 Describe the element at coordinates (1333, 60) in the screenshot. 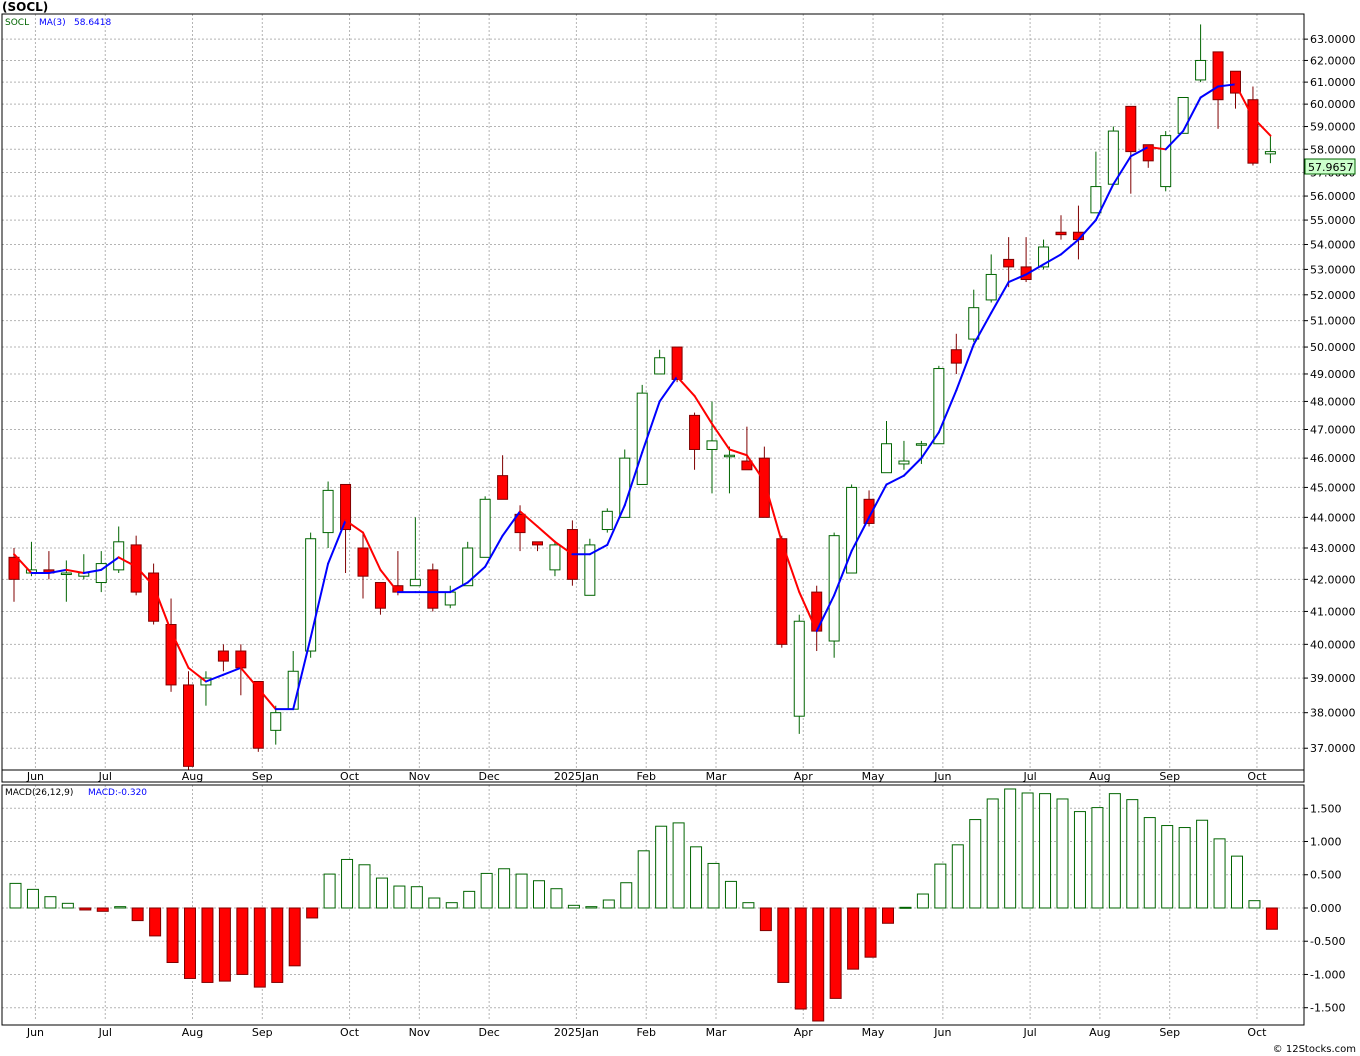

I see `price-tick-label: 62.0000` at that location.